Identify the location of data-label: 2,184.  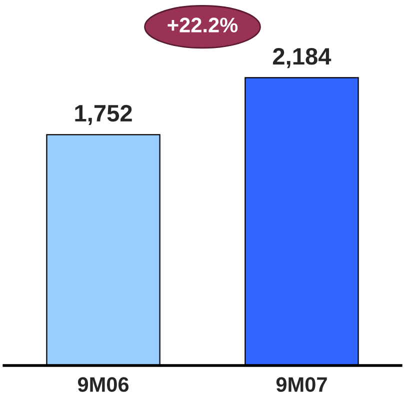
(302, 58).